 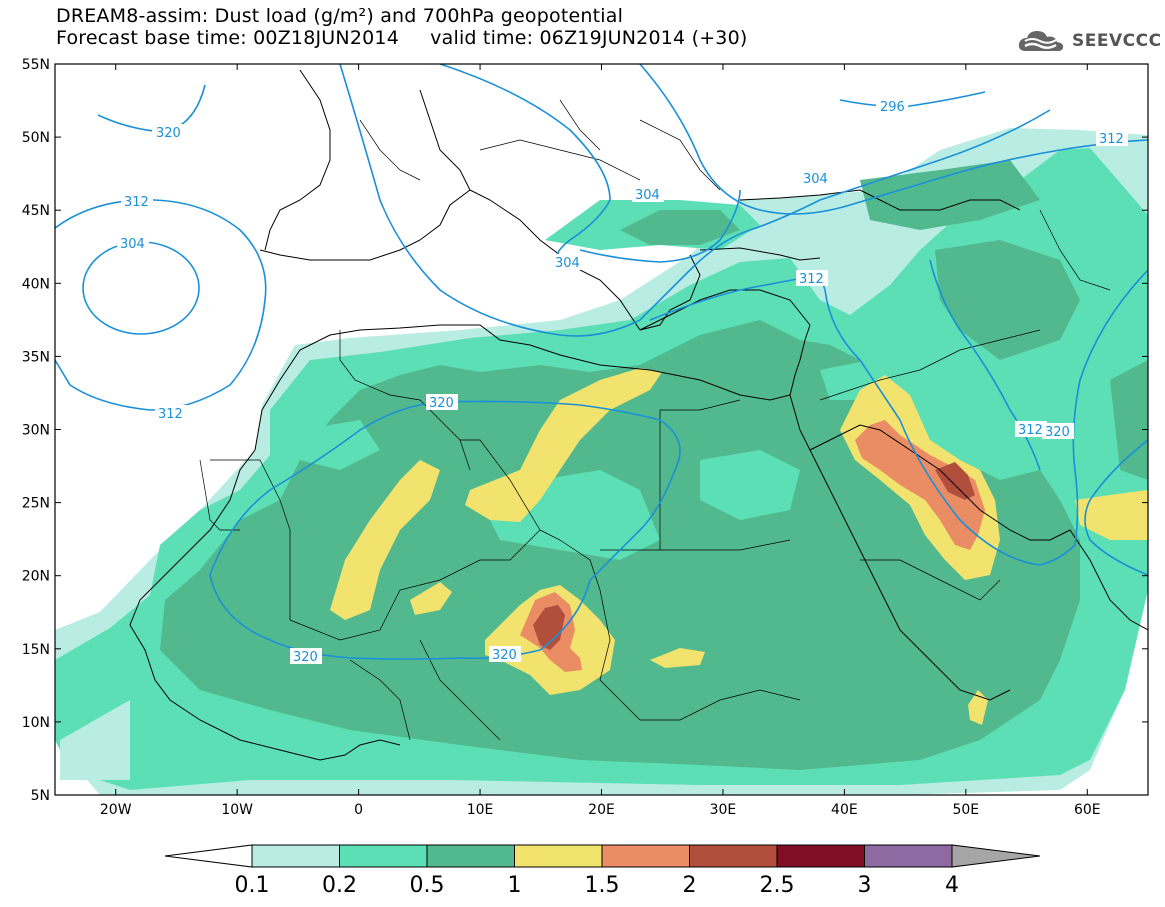 I want to click on contour-label-4: 296, so click(x=892, y=106).